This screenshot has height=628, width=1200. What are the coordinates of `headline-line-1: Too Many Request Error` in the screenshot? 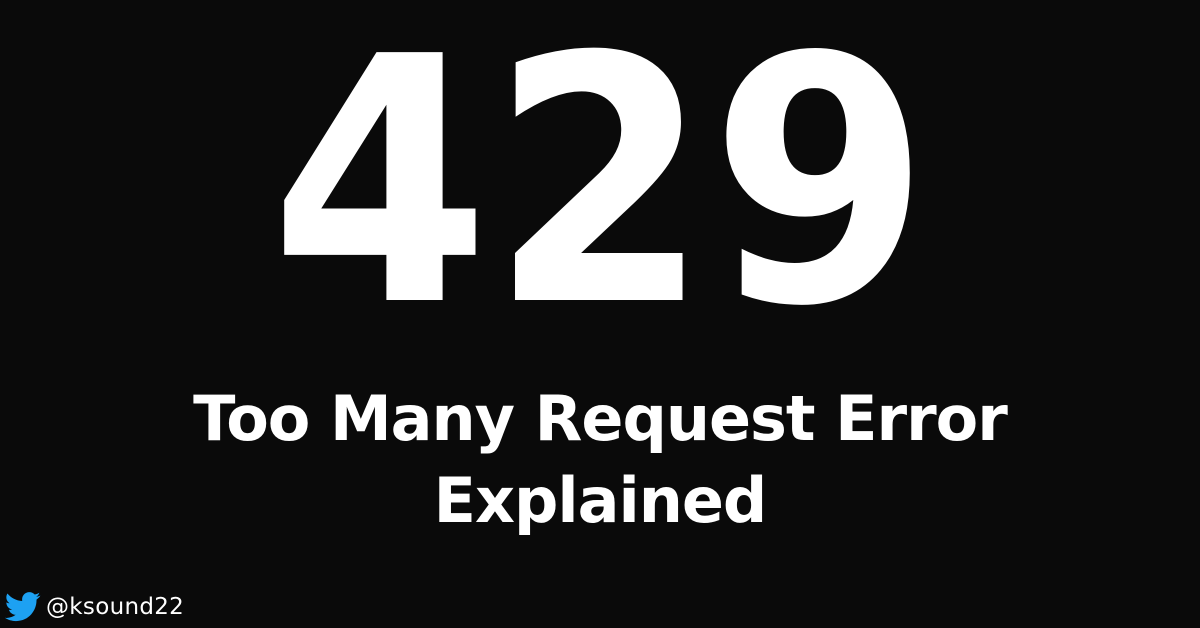 It's located at (600, 418).